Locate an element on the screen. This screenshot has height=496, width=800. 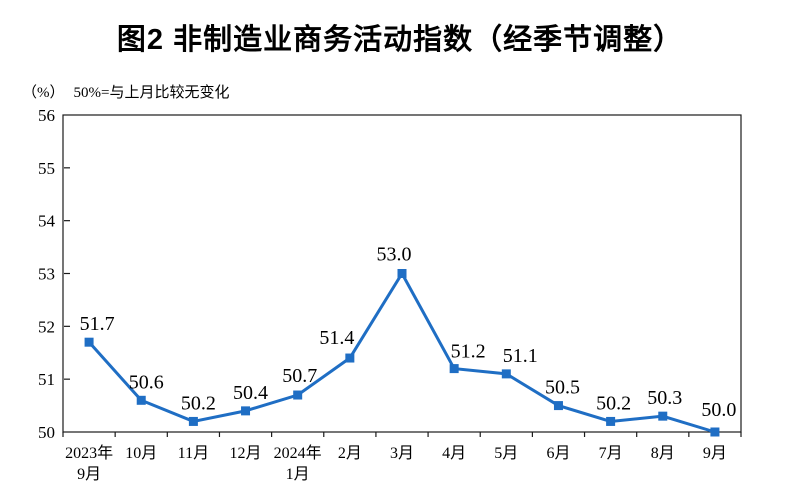
y-axis: 50 51 52 53 54 55 56 is located at coordinates (54, 274).